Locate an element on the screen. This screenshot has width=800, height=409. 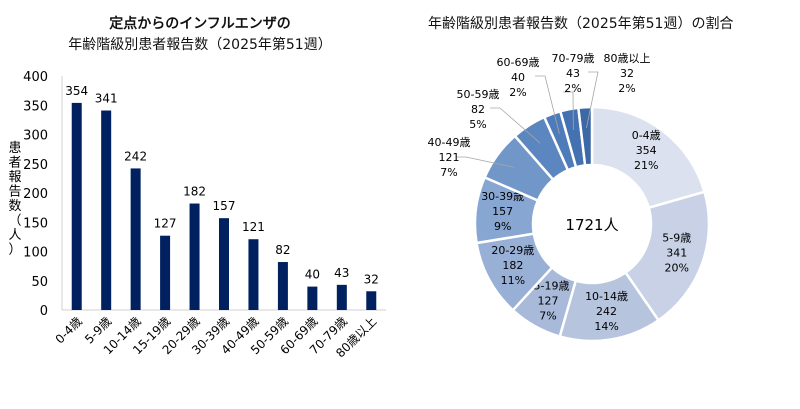
bar-title-line2: 年齢階級別患者報告数（2025年第51週） is located at coordinates (200, 45).